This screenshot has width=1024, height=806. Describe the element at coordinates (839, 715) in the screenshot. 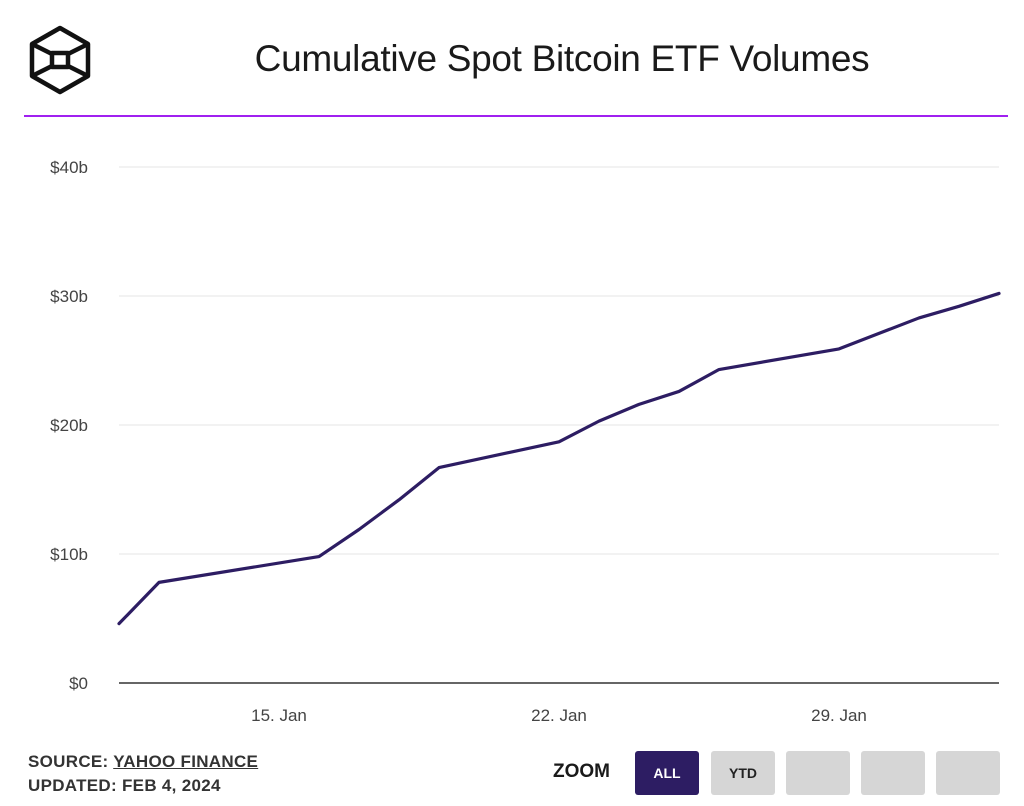

I see `x-tick-label: 29. Jan` at that location.